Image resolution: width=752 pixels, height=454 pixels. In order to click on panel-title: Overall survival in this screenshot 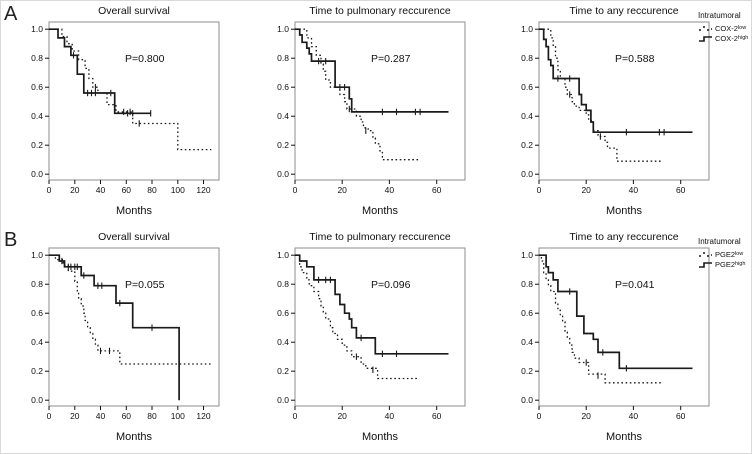, I will do `click(134, 11)`.